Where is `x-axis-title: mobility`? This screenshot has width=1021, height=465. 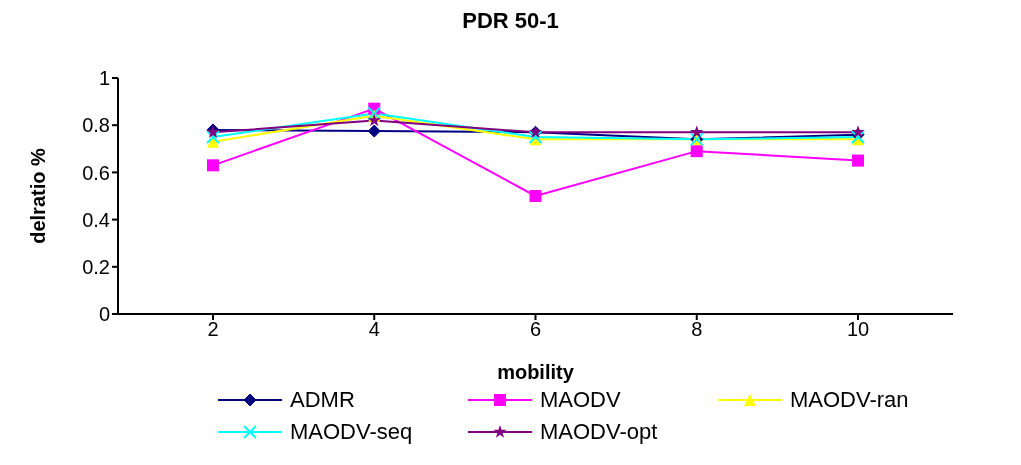
x-axis-title: mobility is located at coordinates (536, 372).